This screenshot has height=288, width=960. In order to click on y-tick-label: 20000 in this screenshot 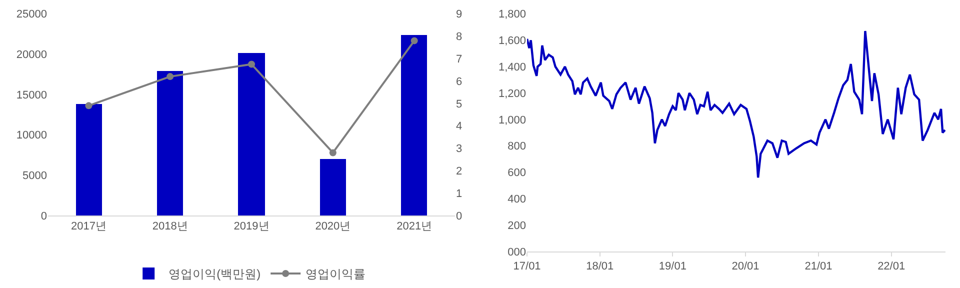, I will do `click(31, 55)`.